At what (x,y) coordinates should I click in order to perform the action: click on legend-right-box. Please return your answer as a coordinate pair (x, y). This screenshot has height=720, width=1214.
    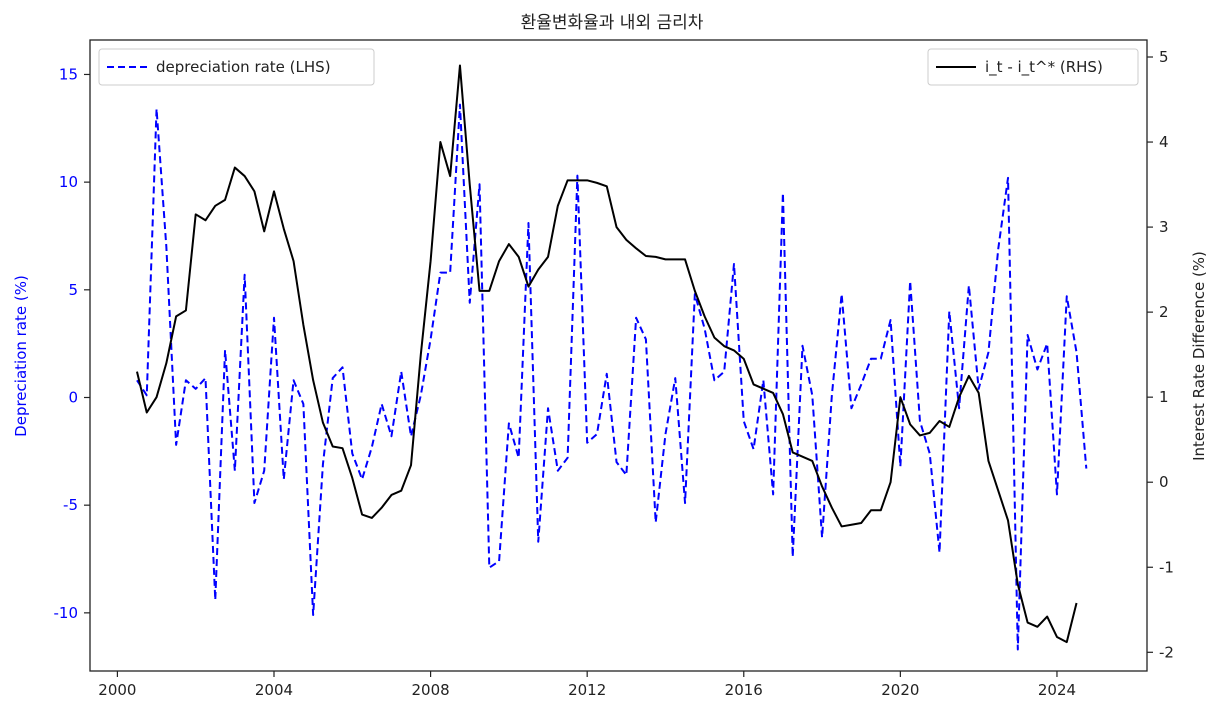
    Looking at the image, I should click on (1033, 67).